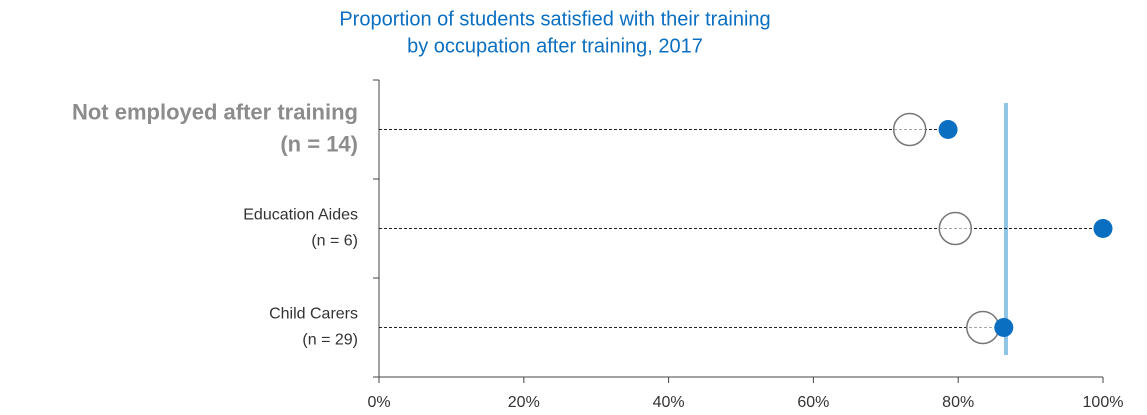  I want to click on category-note: (n = 29), so click(330, 340).